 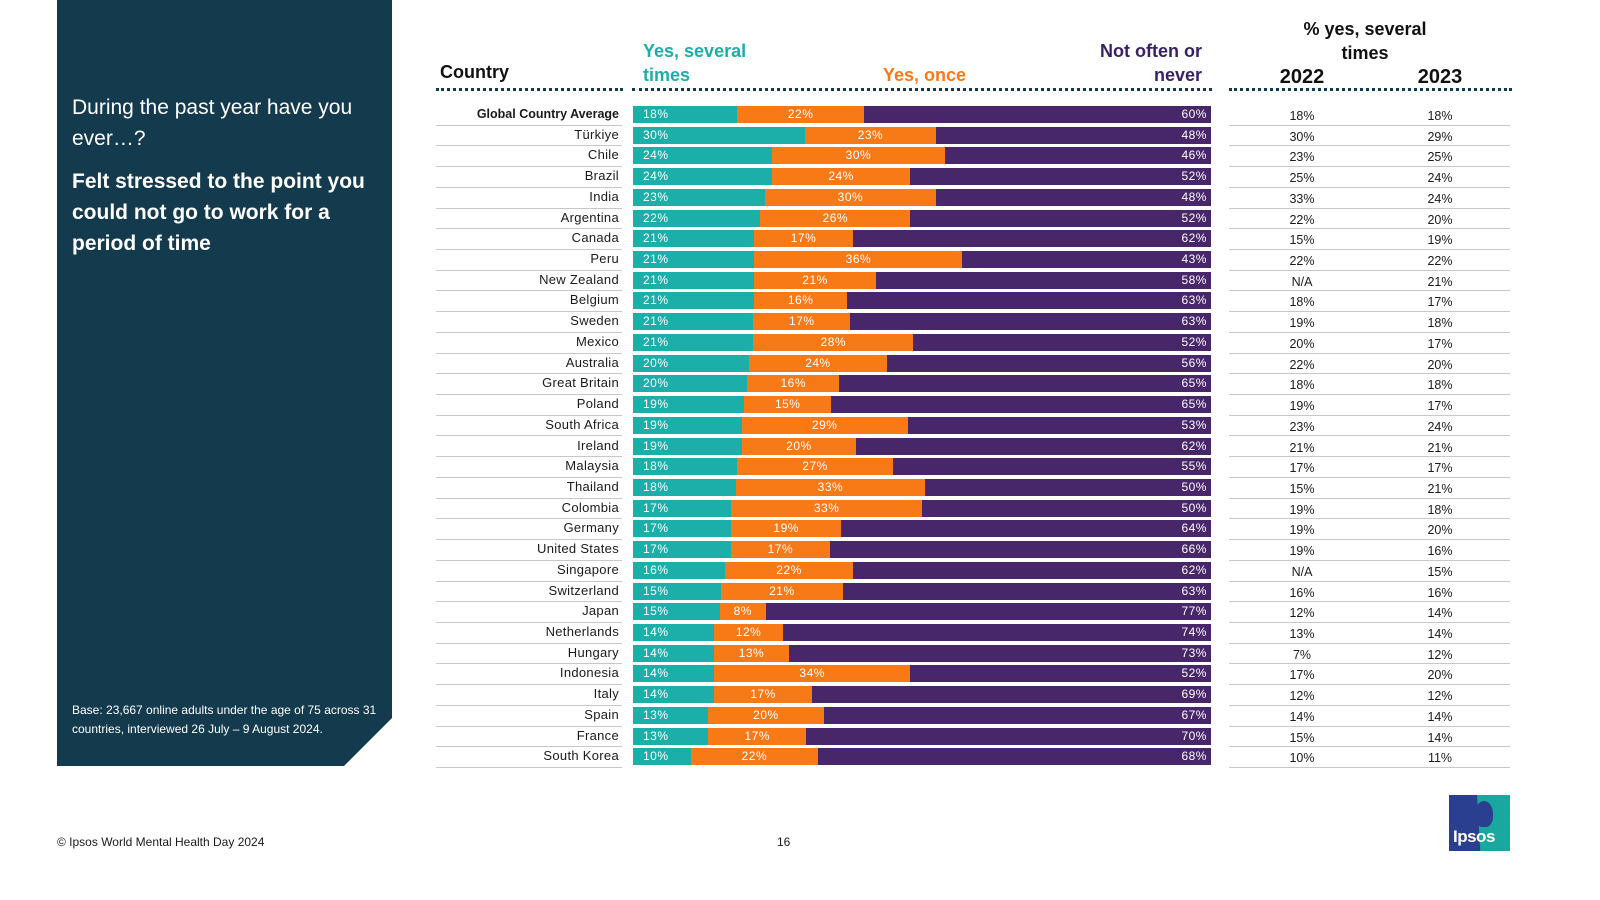 What do you see at coordinates (1194, 694) in the screenshot?
I see `bar-data-label: 69%` at bounding box center [1194, 694].